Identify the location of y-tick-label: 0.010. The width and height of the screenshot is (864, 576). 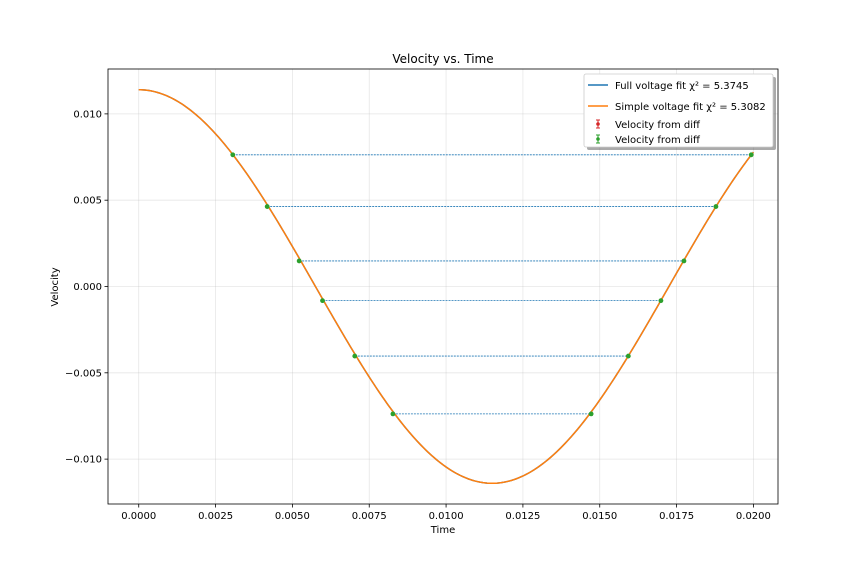
(87, 114).